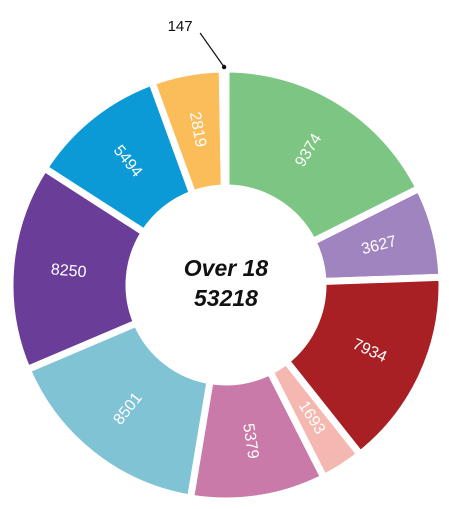 Image resolution: width=449 pixels, height=509 pixels. I want to click on leader-dot, so click(224, 67).